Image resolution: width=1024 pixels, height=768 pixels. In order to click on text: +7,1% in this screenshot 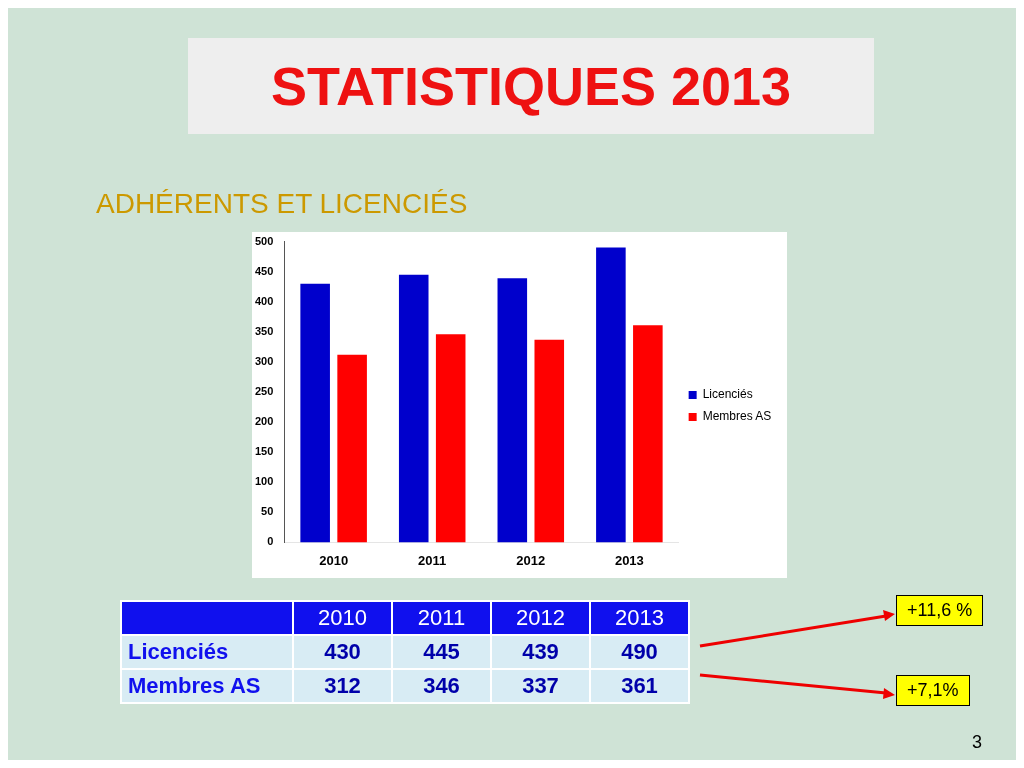, I will do `click(933, 690)`.